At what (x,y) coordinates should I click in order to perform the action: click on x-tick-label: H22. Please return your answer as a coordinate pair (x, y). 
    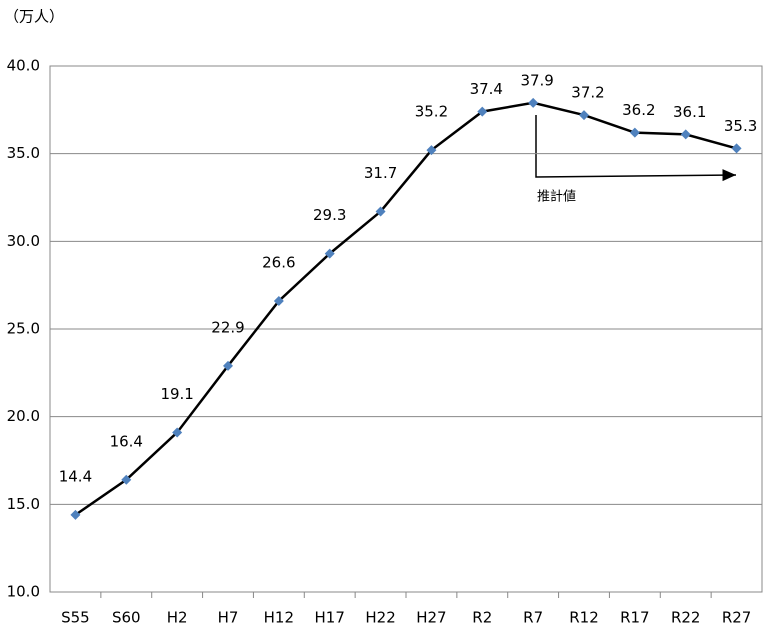
    Looking at the image, I should click on (380, 618).